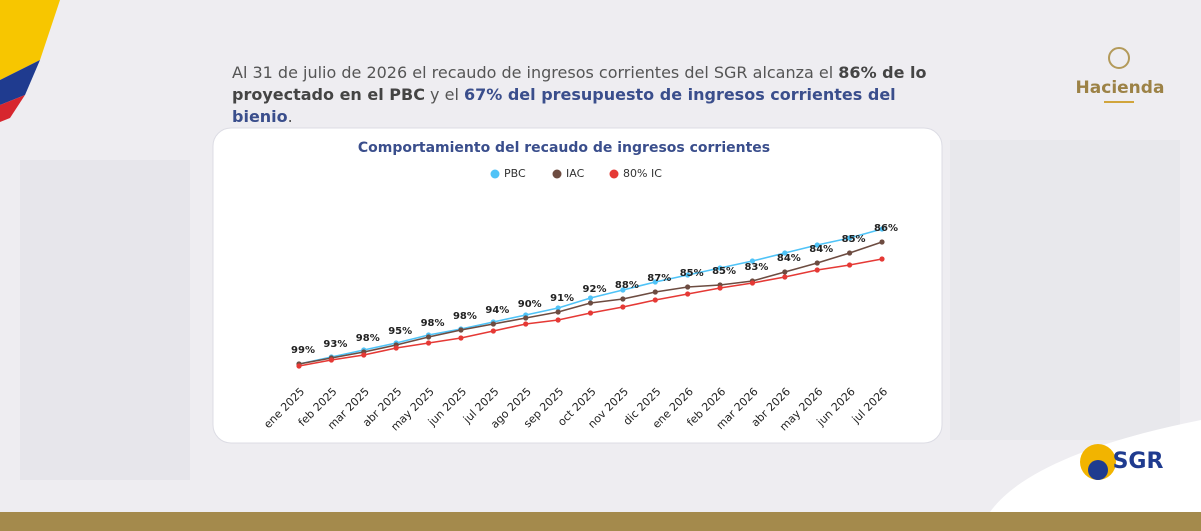 The width and height of the screenshot is (1201, 531). What do you see at coordinates (400, 331) in the screenshot?
I see `data-label: 95%` at bounding box center [400, 331].